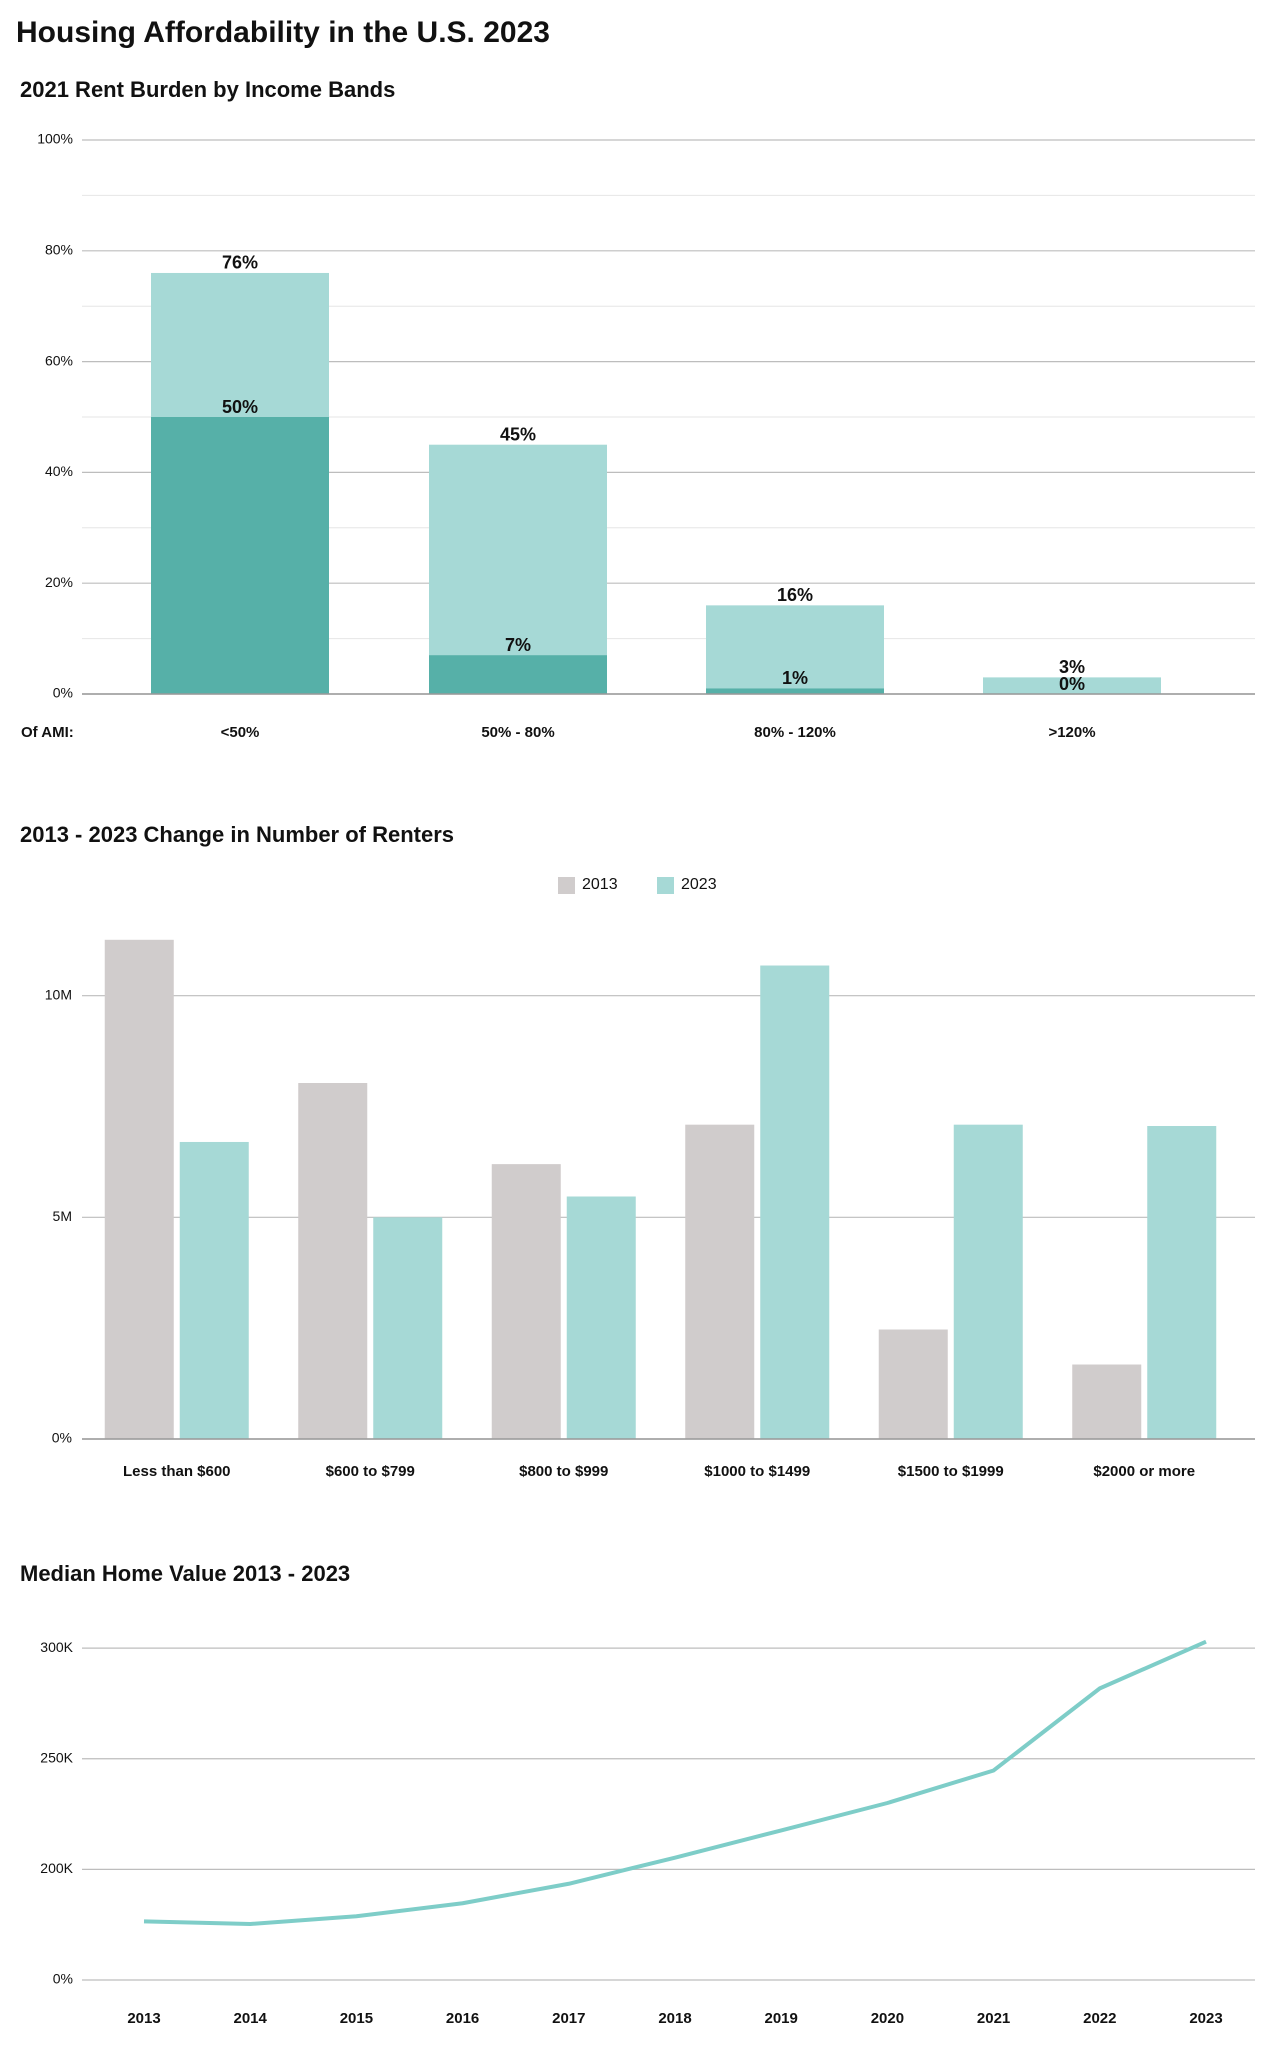 The width and height of the screenshot is (1272, 2045). Describe the element at coordinates (143, 2018) in the screenshot. I see `x-tick-label: 2013` at that location.